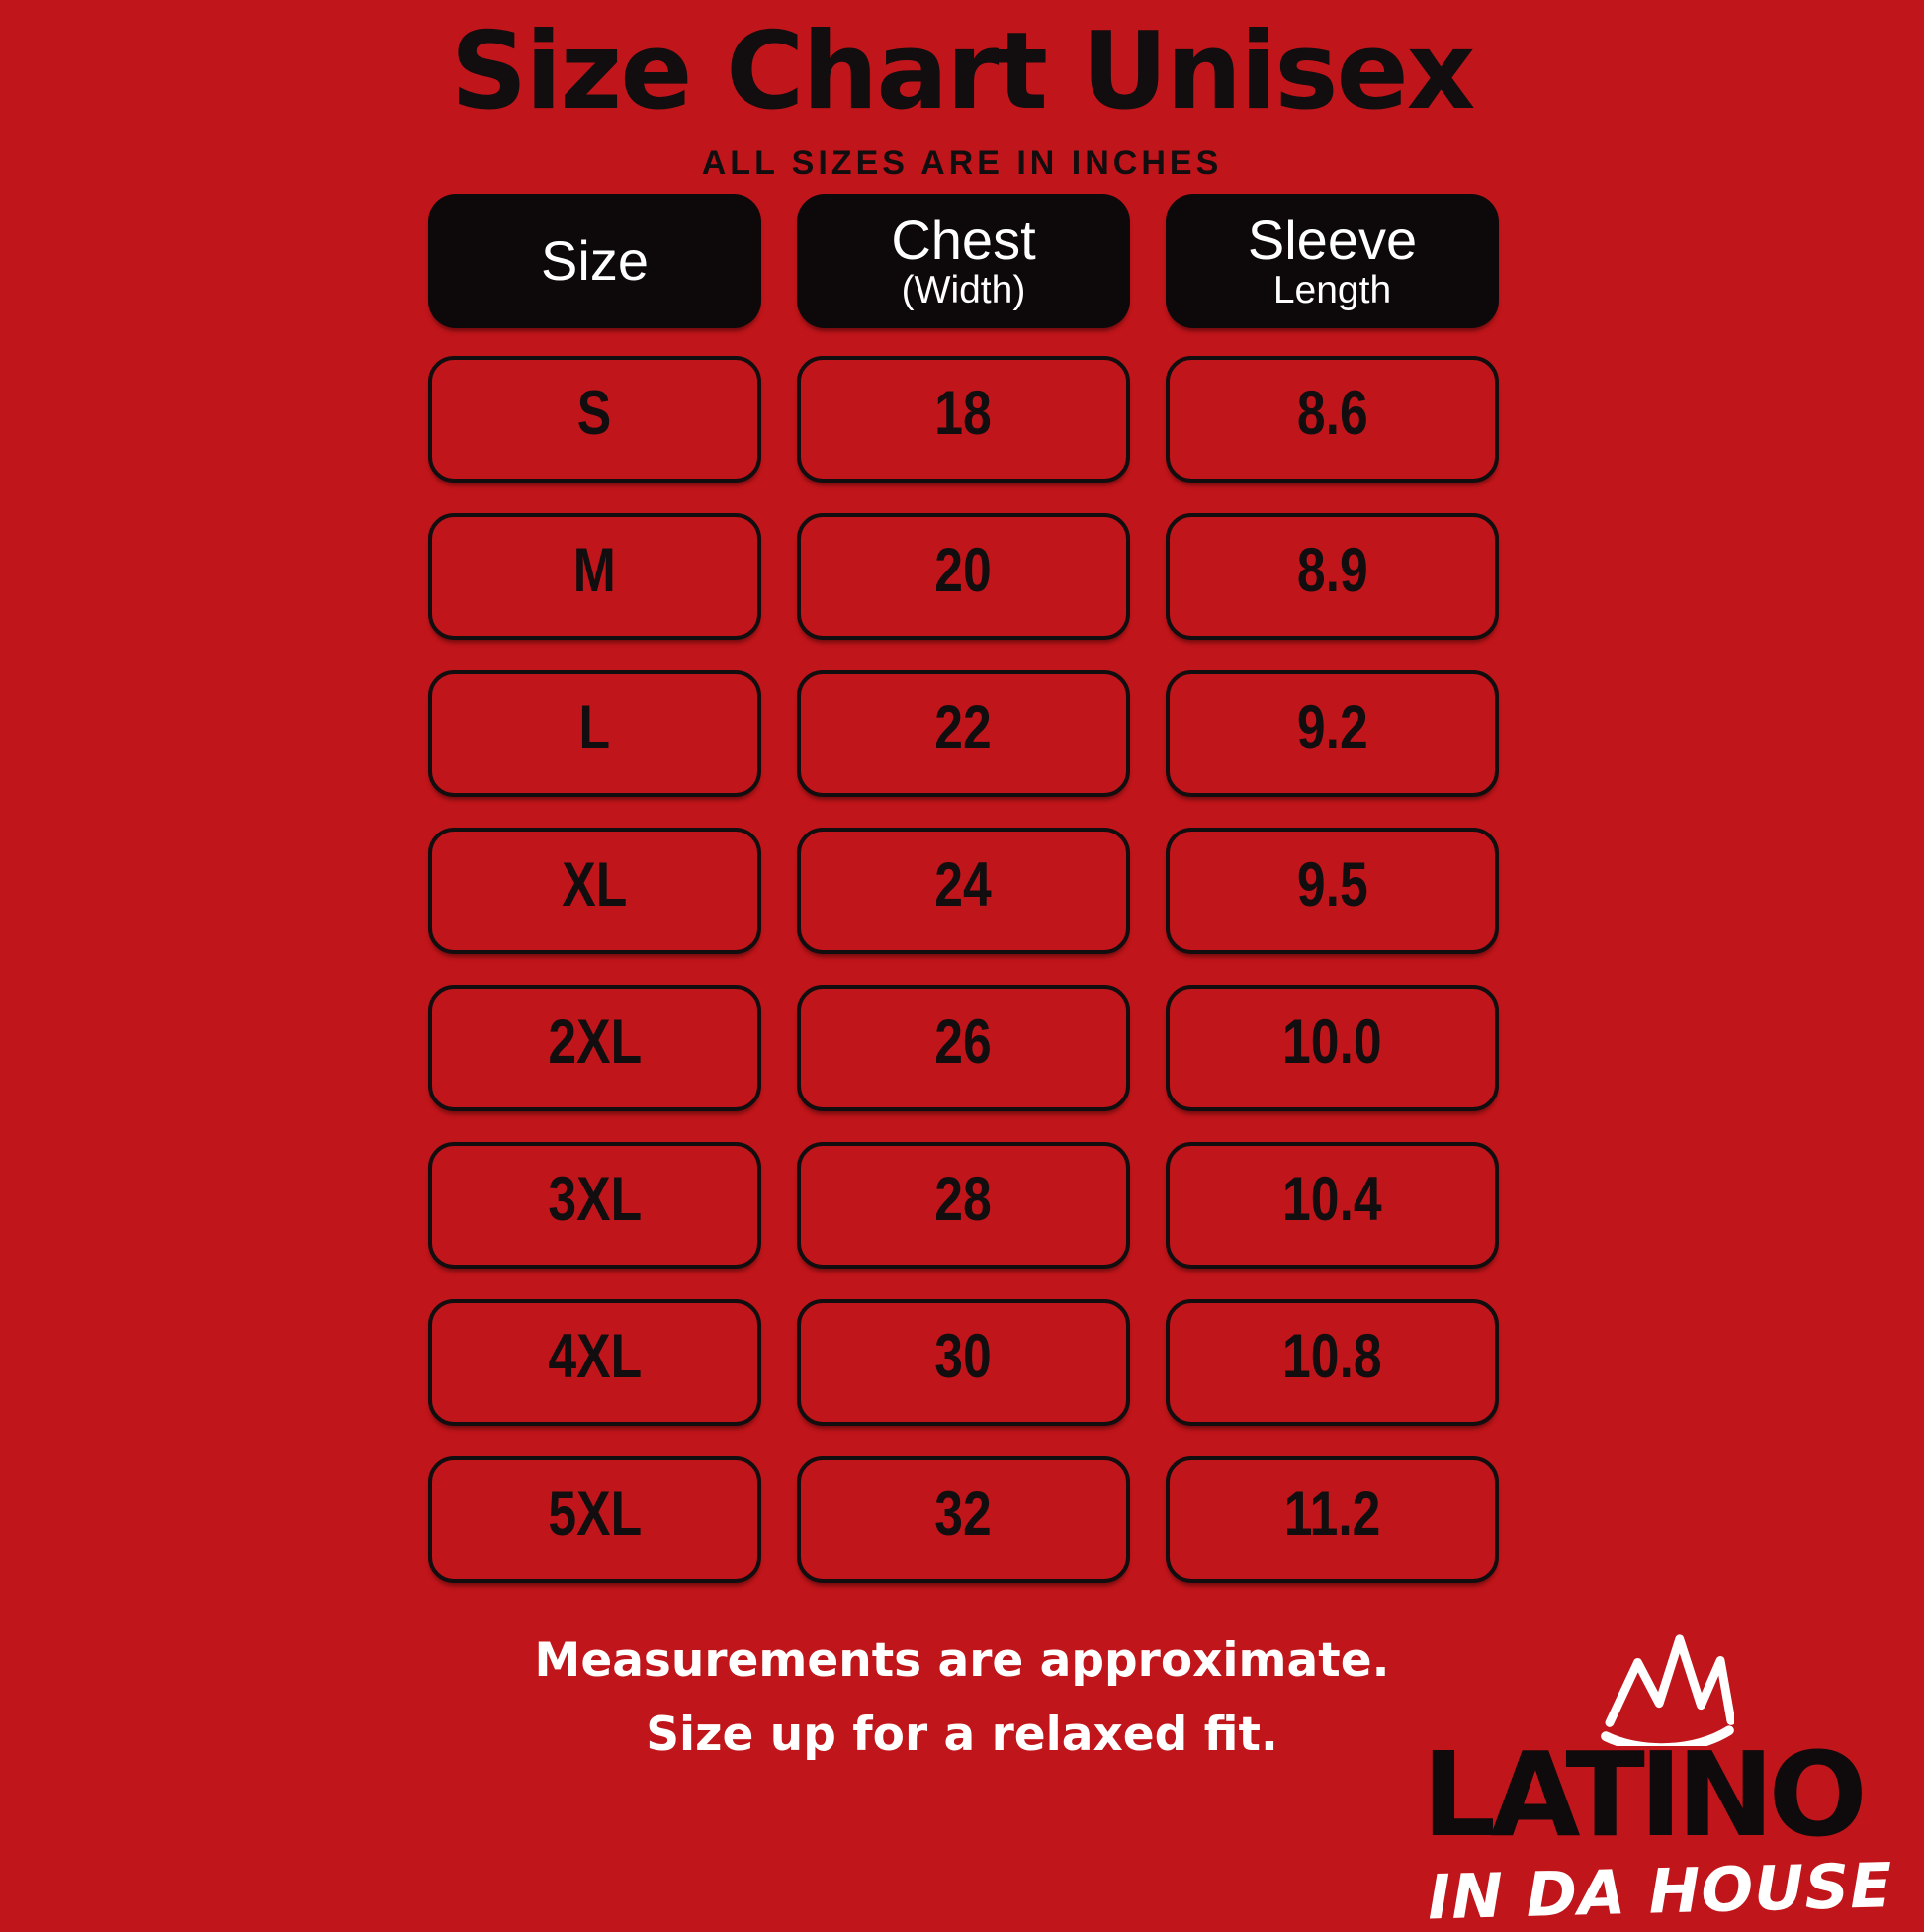  Describe the element at coordinates (595, 1356) in the screenshot. I see `size-value: 4XL` at that location.